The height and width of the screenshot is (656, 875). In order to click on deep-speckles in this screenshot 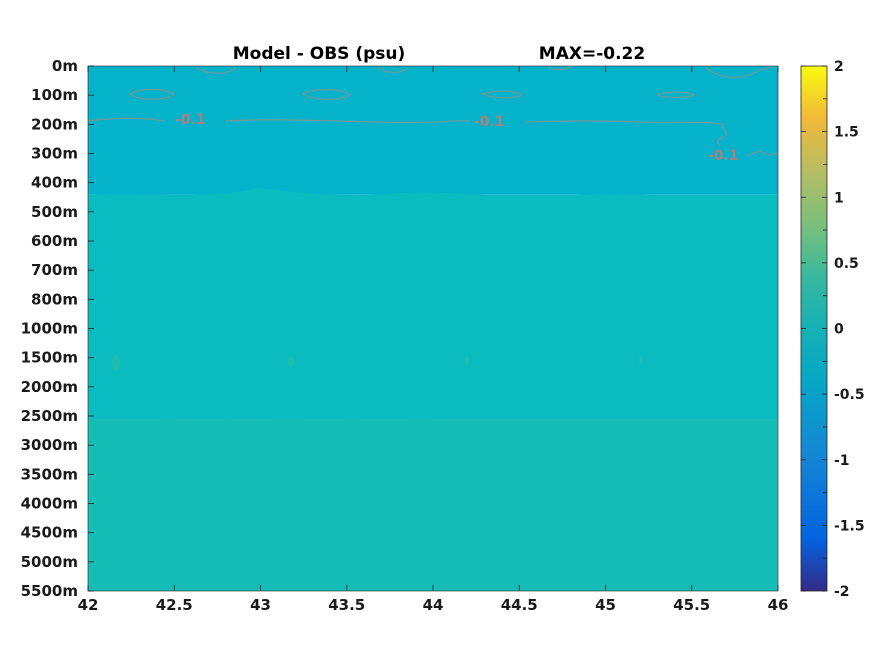, I will do `click(377, 363)`.